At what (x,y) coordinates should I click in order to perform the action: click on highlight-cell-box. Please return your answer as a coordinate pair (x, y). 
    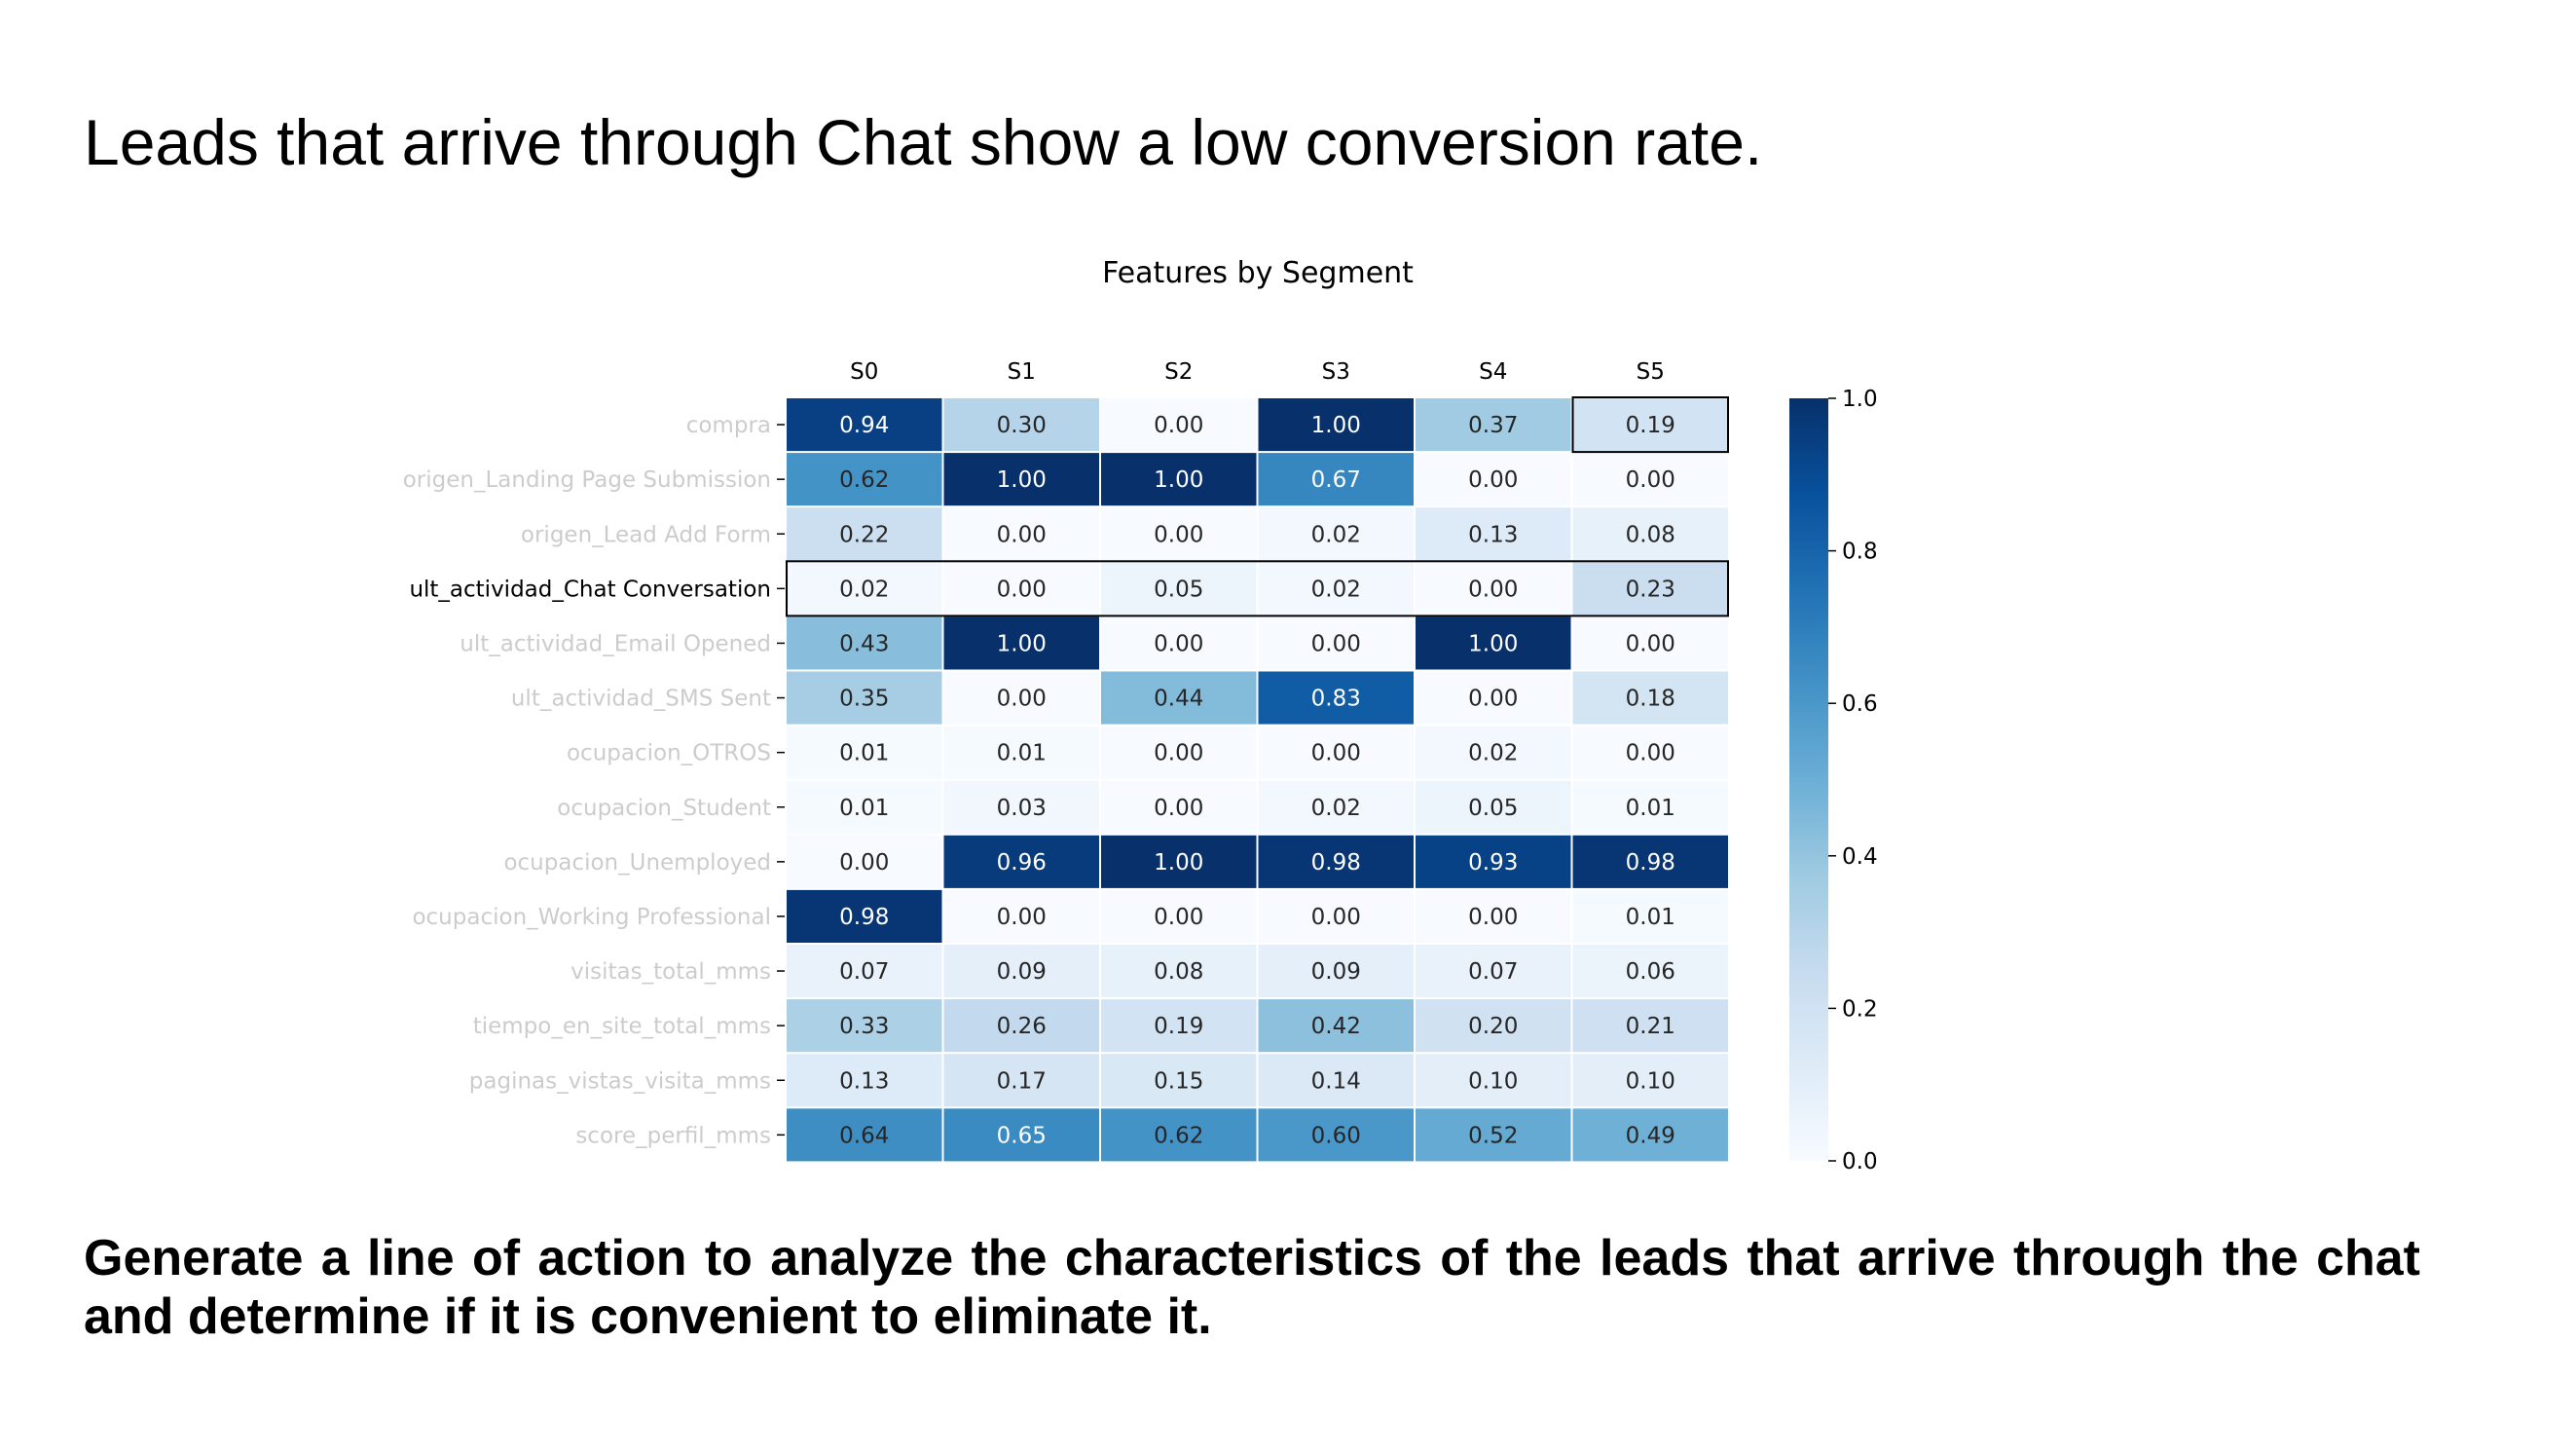
    Looking at the image, I should click on (1650, 425).